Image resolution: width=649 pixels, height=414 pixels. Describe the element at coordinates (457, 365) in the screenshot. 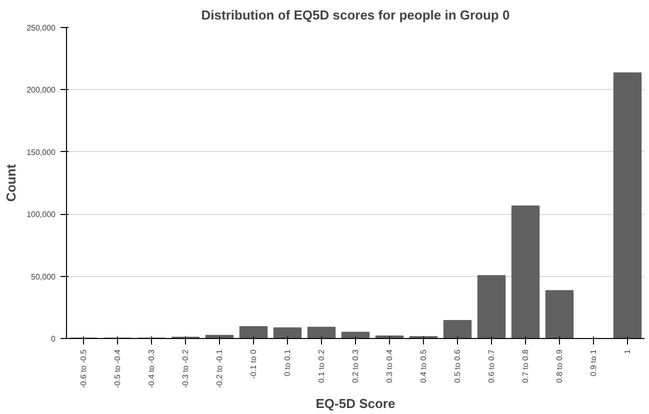

I see `x-tick-label: 0.5 to 0.6` at that location.